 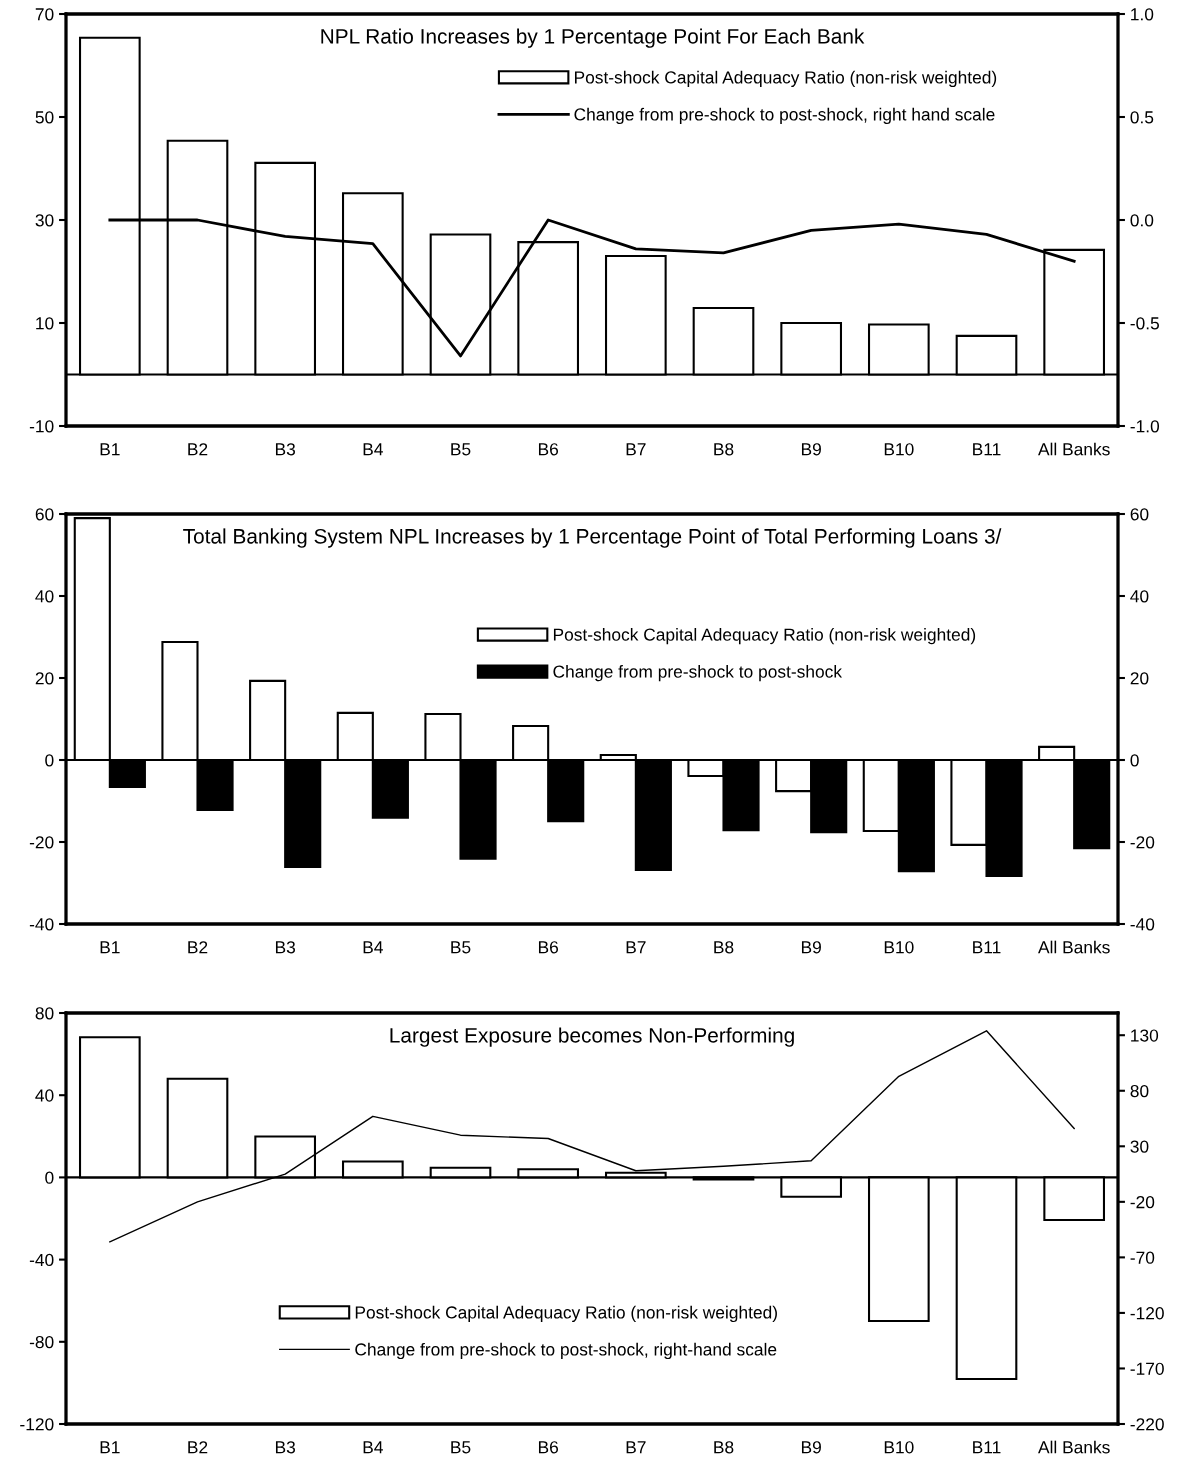 I want to click on y2-tick-label: -0.5, so click(x=1144, y=323).